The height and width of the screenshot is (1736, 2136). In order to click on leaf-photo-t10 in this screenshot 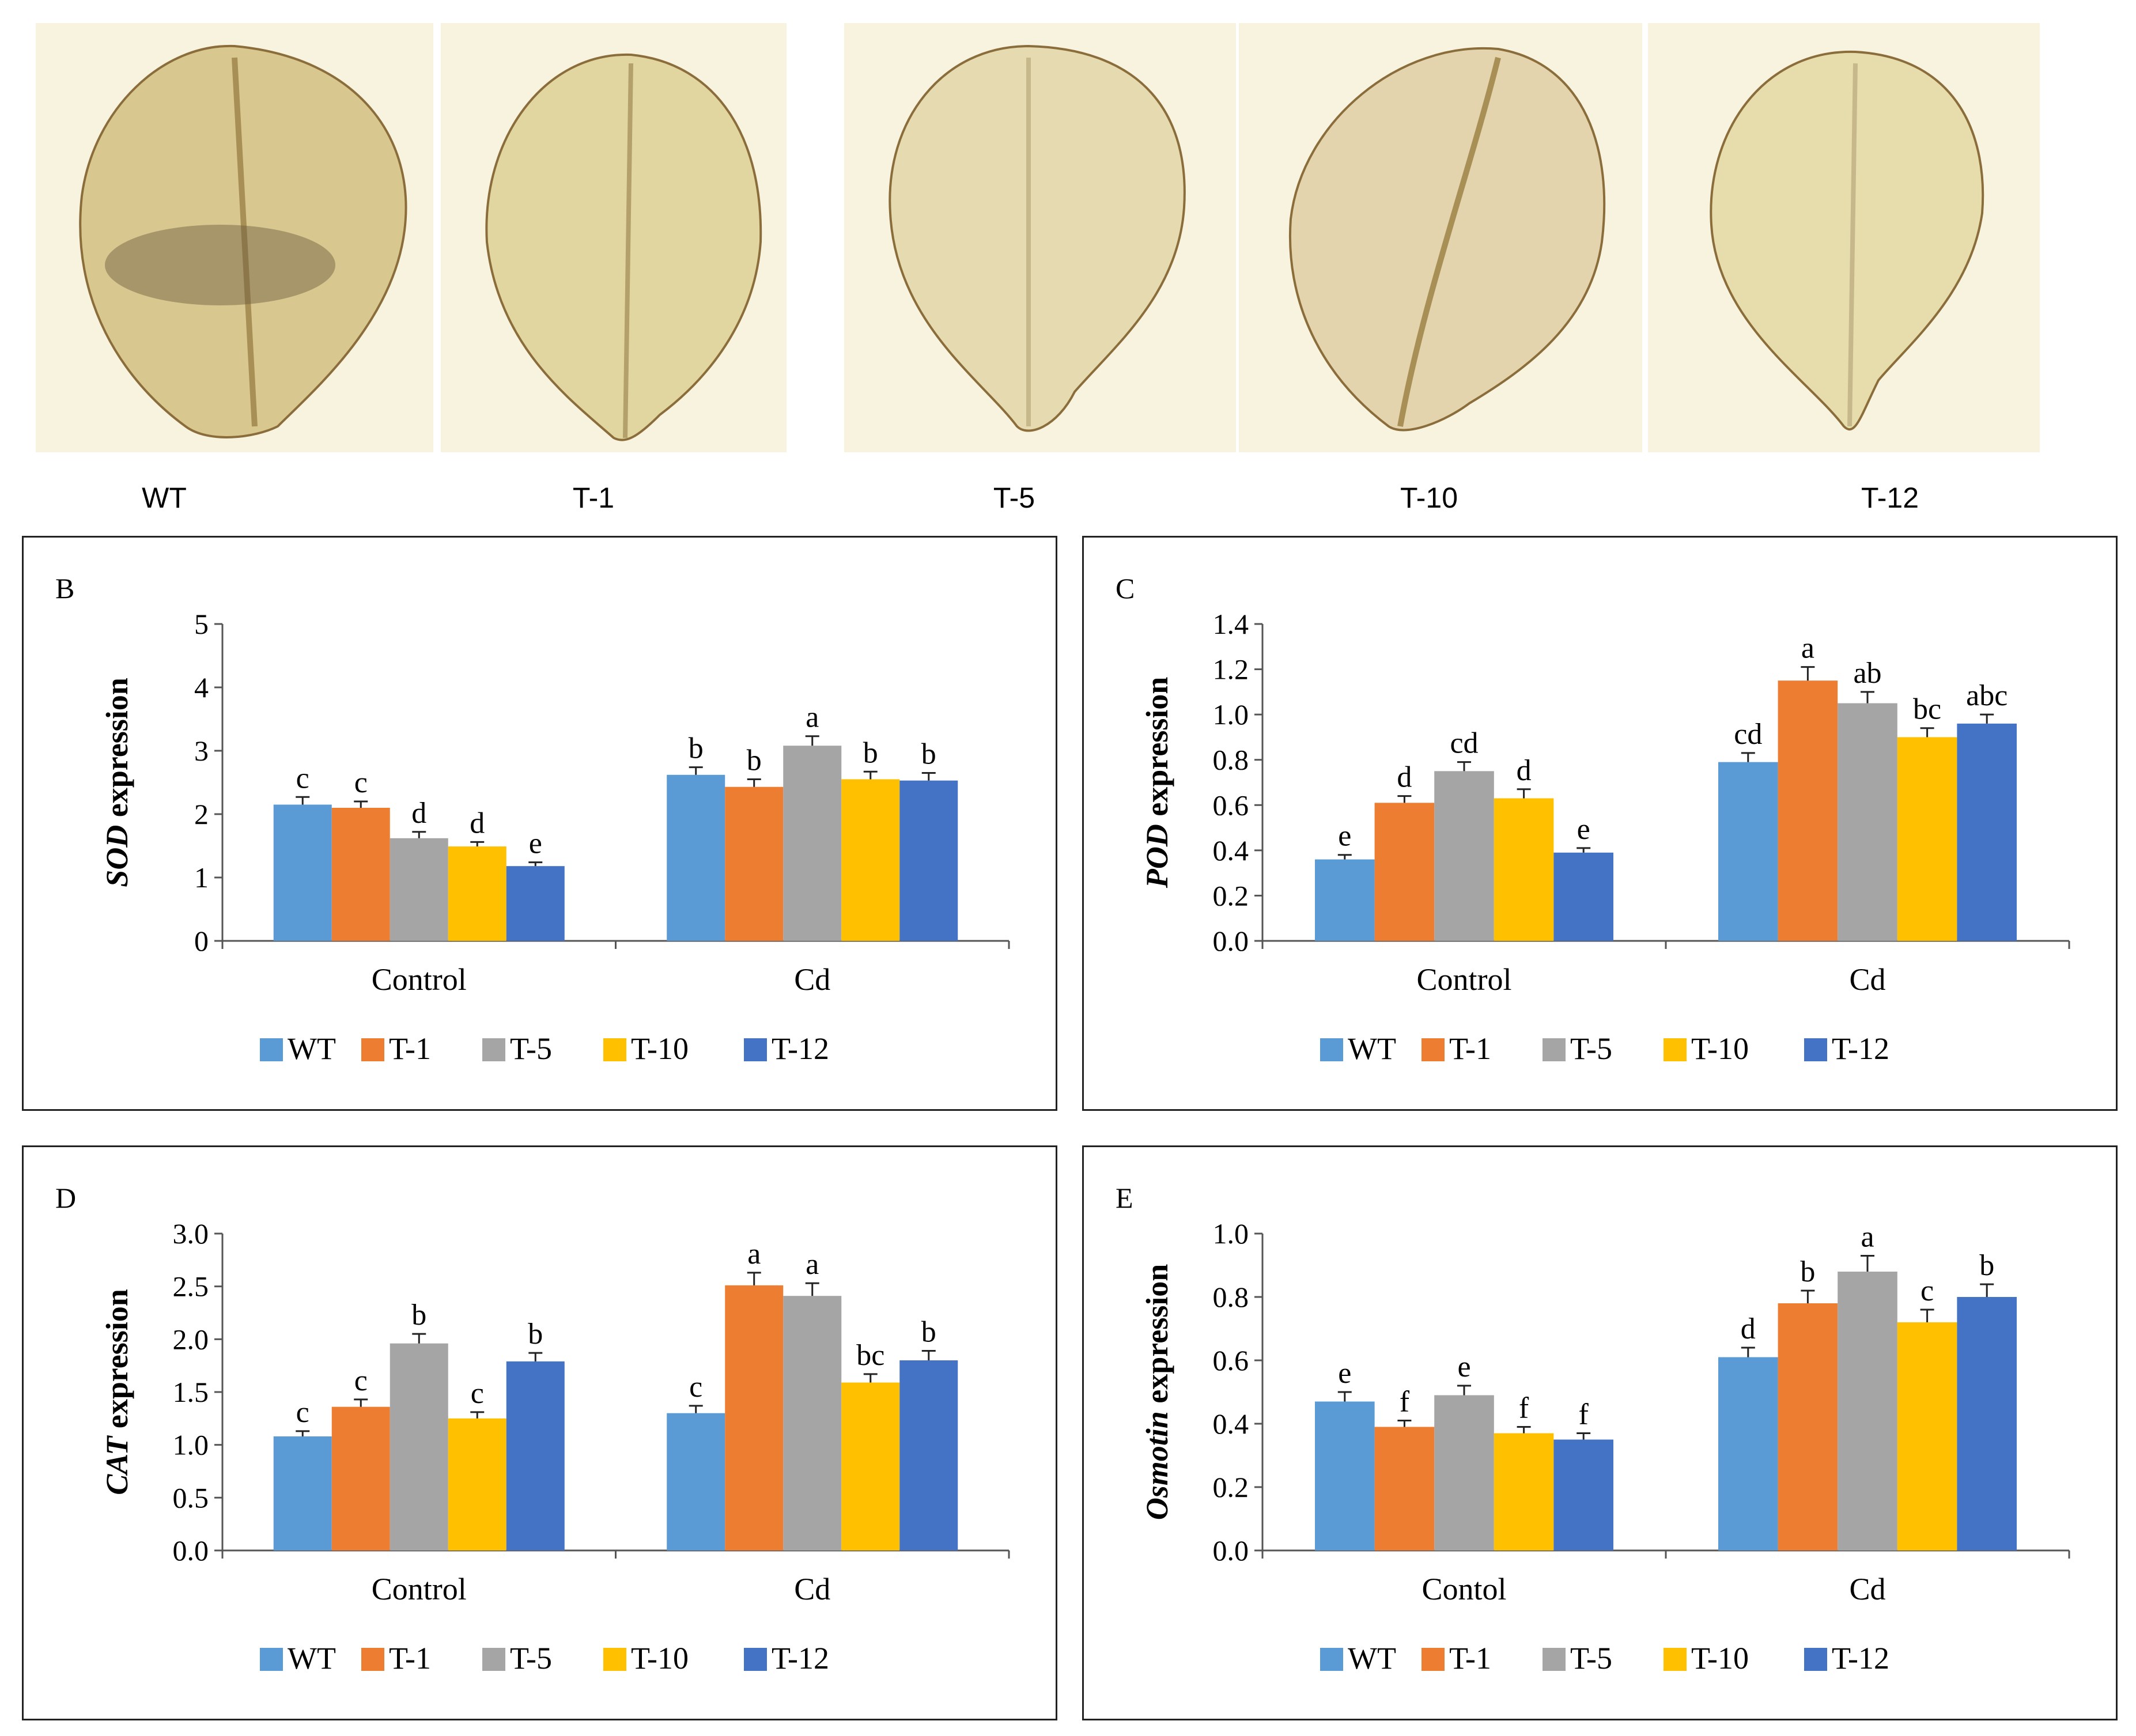, I will do `click(1440, 237)`.